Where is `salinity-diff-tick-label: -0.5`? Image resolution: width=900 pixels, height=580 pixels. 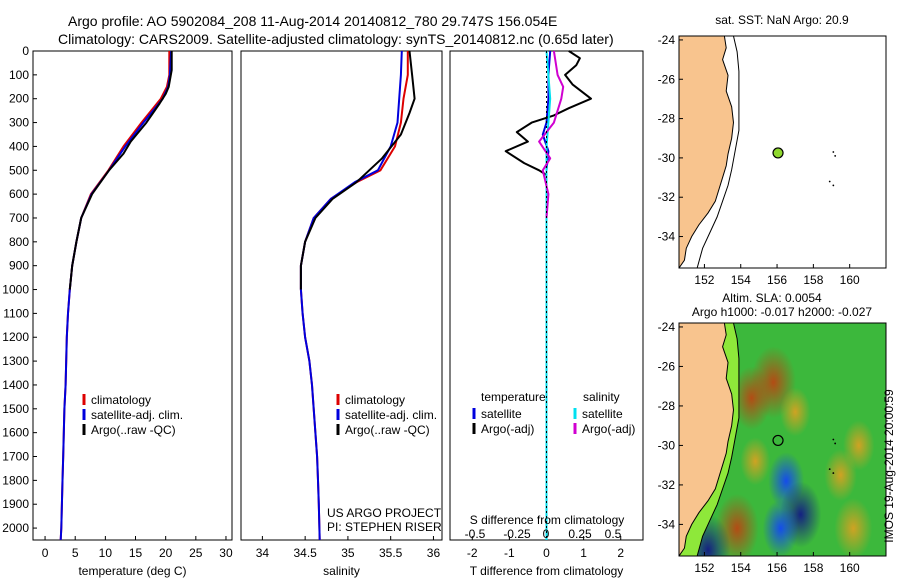
salinity-diff-tick-label: -0.5 is located at coordinates (475, 534).